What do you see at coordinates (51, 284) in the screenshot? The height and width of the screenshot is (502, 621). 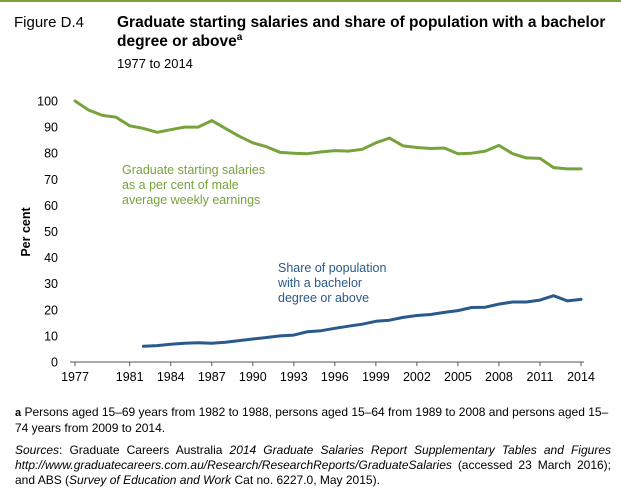 I see `y-tick-label-3: 30` at bounding box center [51, 284].